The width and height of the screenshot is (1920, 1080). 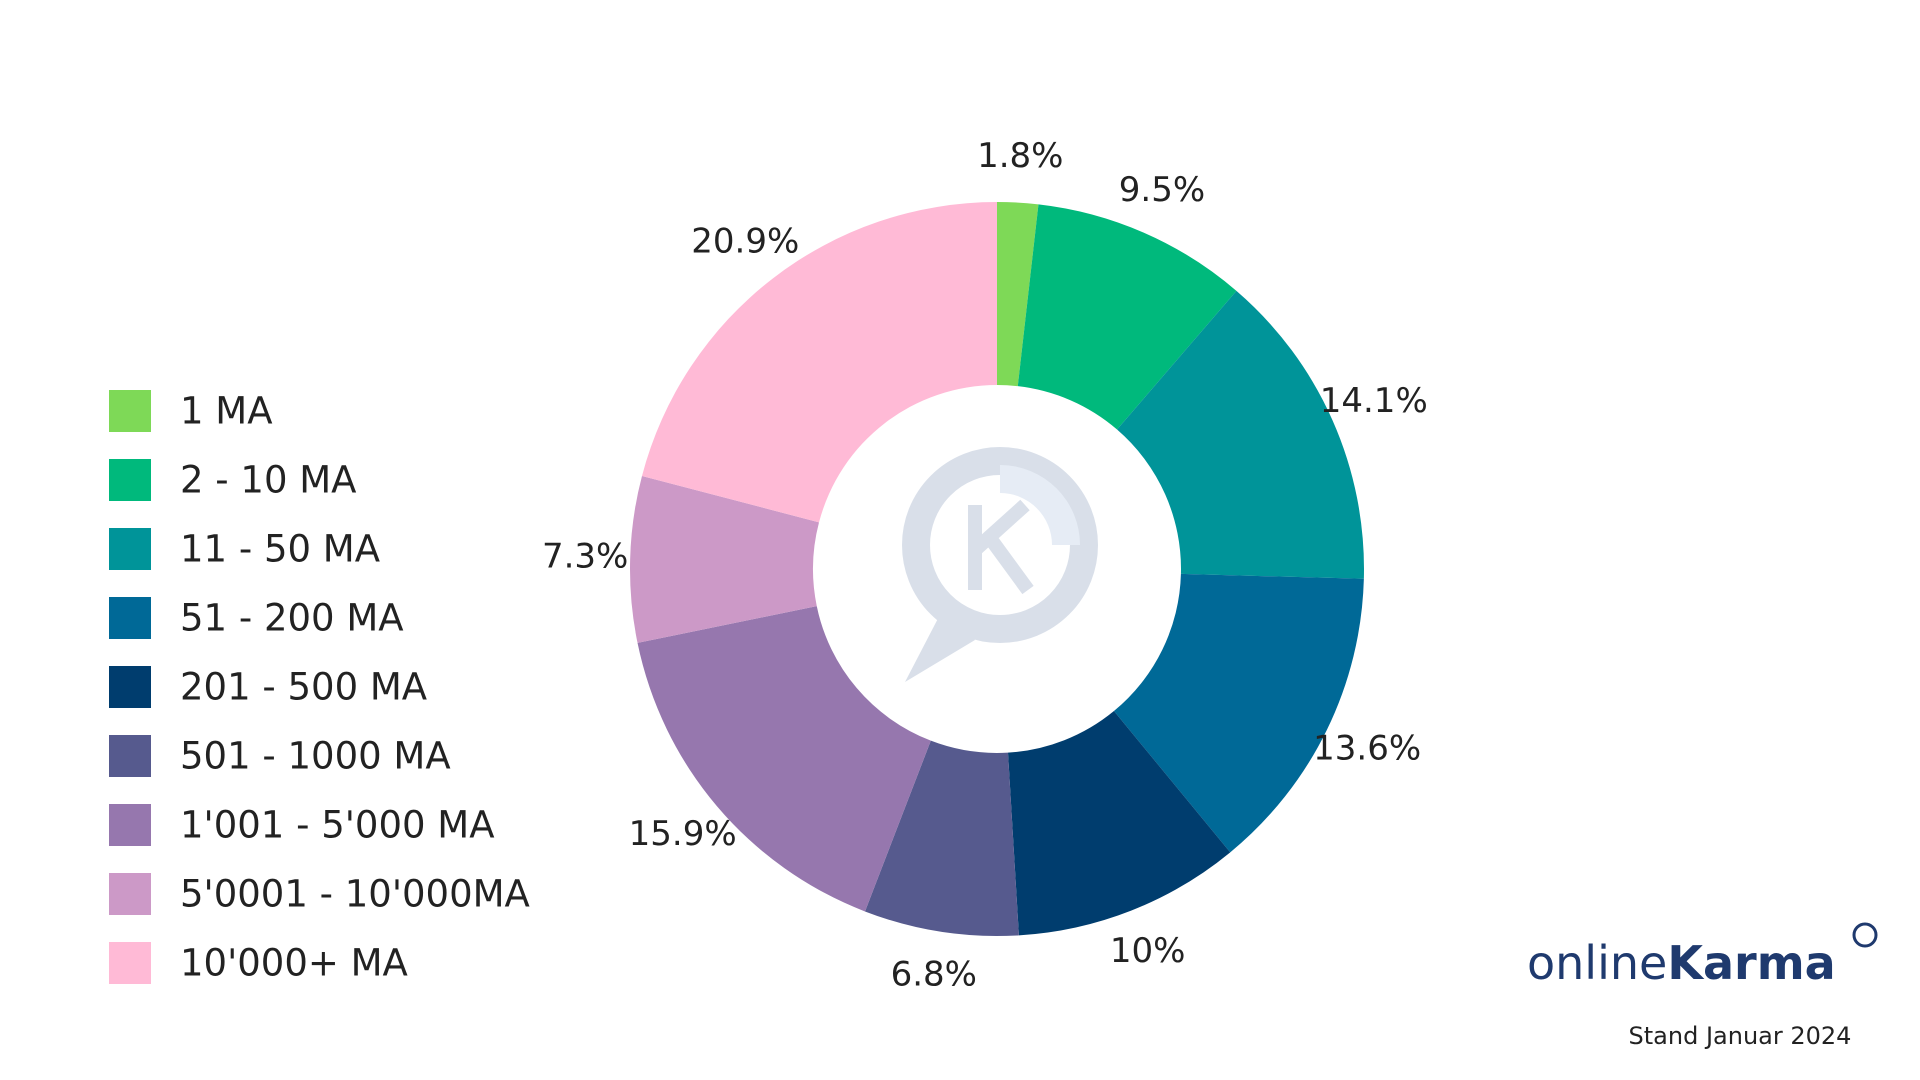 What do you see at coordinates (683, 834) in the screenshot?
I see `data-label: 15.9%` at bounding box center [683, 834].